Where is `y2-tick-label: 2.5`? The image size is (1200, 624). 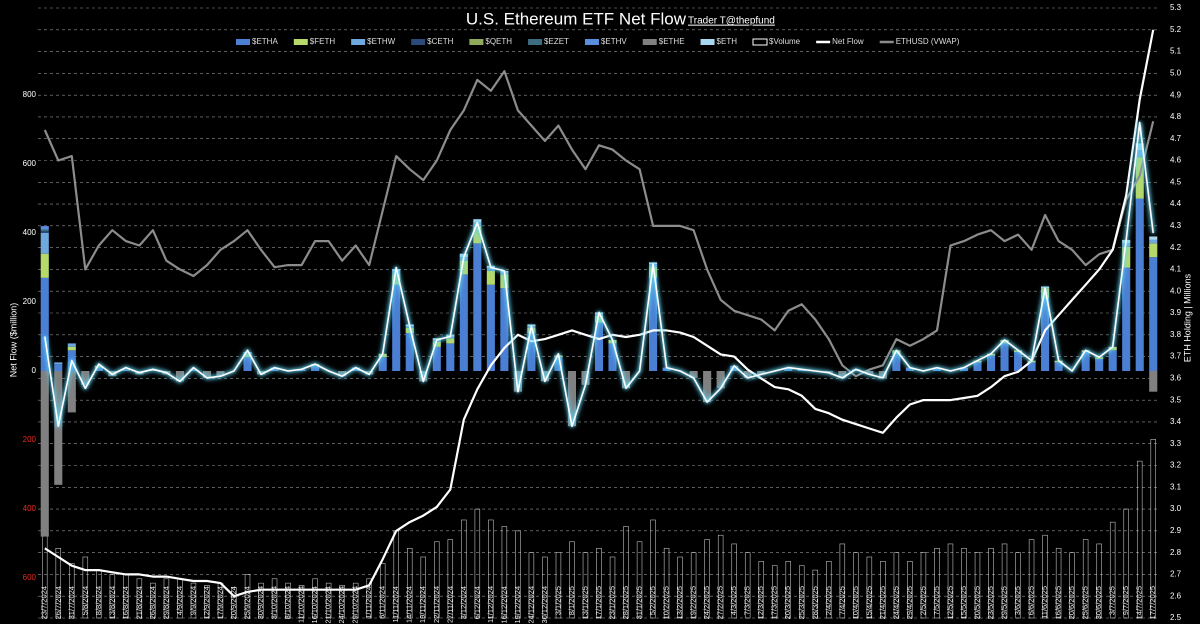
y2-tick-label: 2.5 is located at coordinates (1176, 617).